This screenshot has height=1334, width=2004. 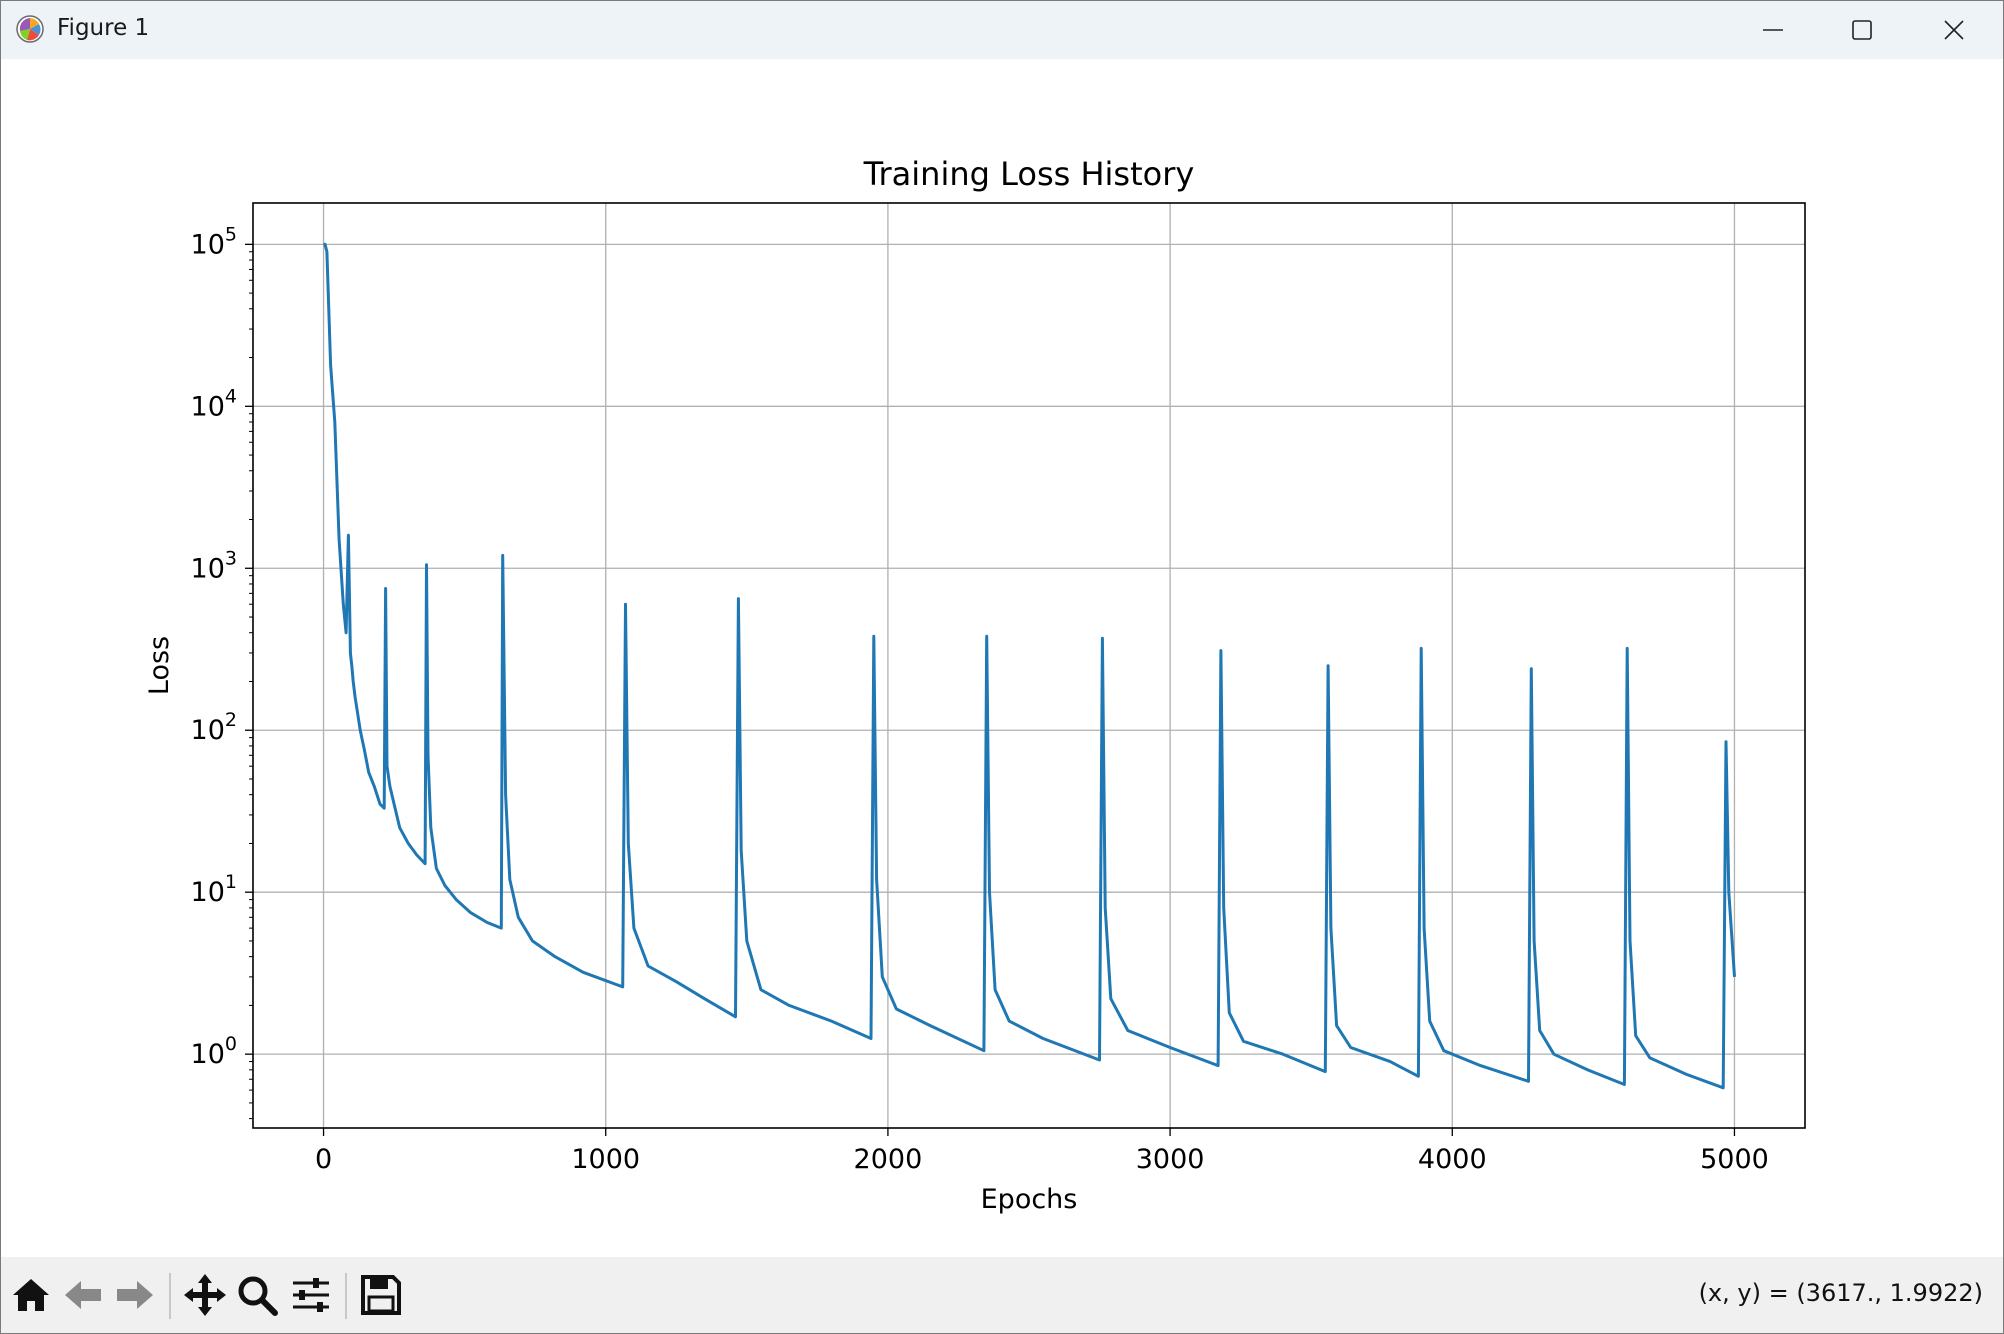 I want to click on title-bar: Figure 1, so click(x=1002, y=30).